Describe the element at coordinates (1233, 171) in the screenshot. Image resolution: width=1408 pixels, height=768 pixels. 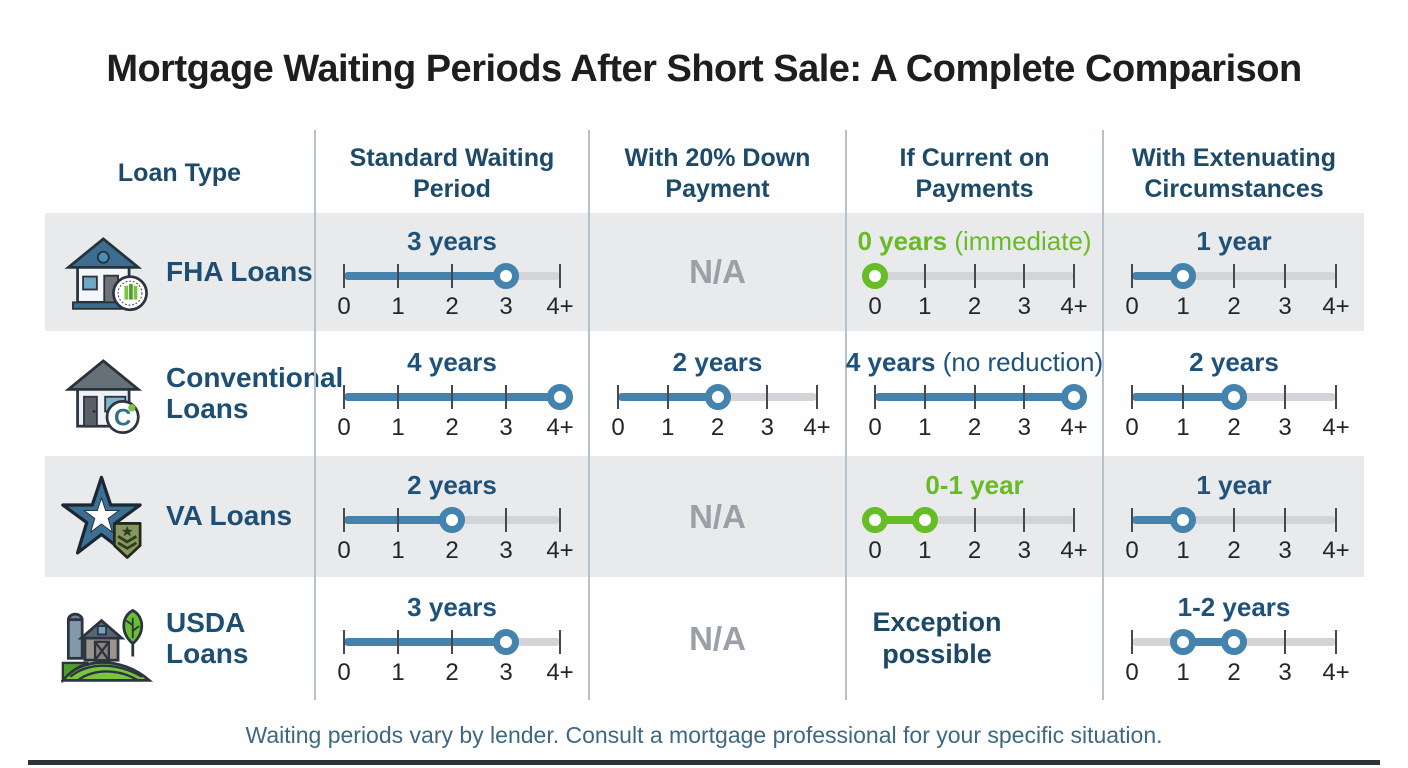
I see `col-header-with-extenuating-circumstances: With Extenuating Circumstances` at that location.